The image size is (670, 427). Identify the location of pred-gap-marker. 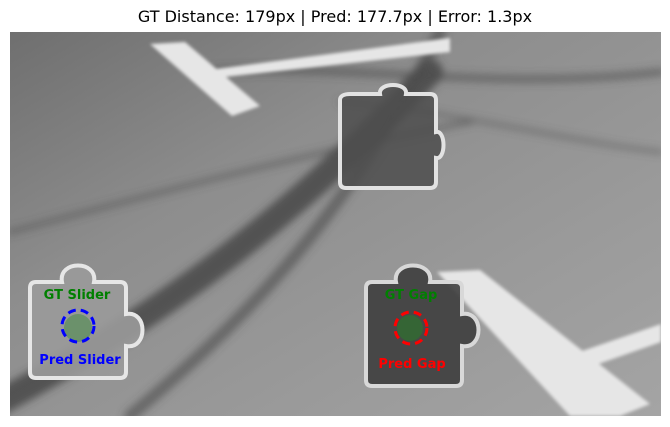
(411, 328).